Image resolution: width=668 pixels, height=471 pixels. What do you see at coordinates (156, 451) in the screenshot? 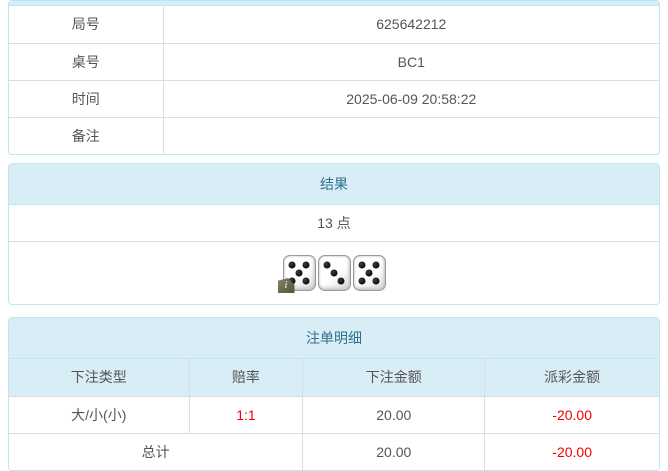
I see `total-label-cell: 总计` at bounding box center [156, 451].